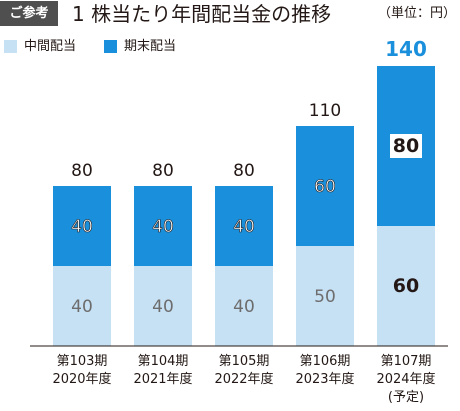  I want to click on legend: 中間配当 期末配当, so click(232, 47).